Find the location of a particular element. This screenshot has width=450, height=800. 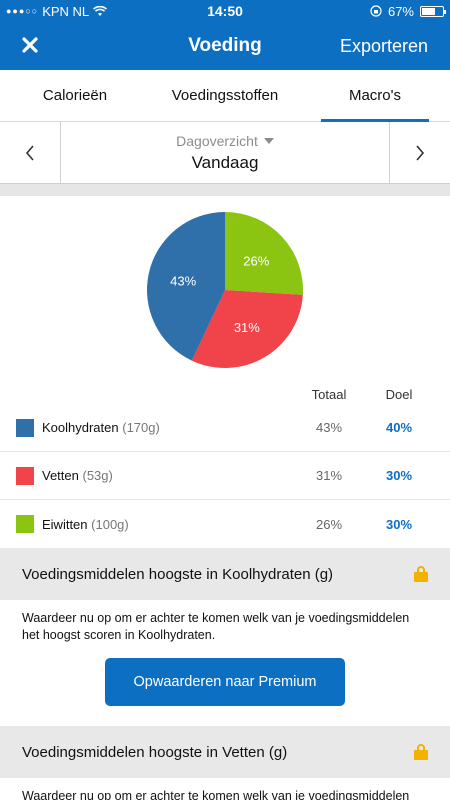

date-navigator: Dagoverzicht Vandaag is located at coordinates (225, 153).